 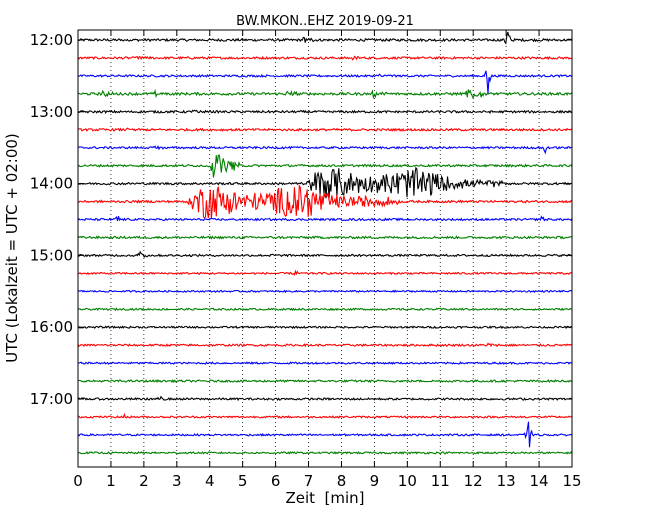 I want to click on x-tick-label: 6, so click(x=276, y=481).